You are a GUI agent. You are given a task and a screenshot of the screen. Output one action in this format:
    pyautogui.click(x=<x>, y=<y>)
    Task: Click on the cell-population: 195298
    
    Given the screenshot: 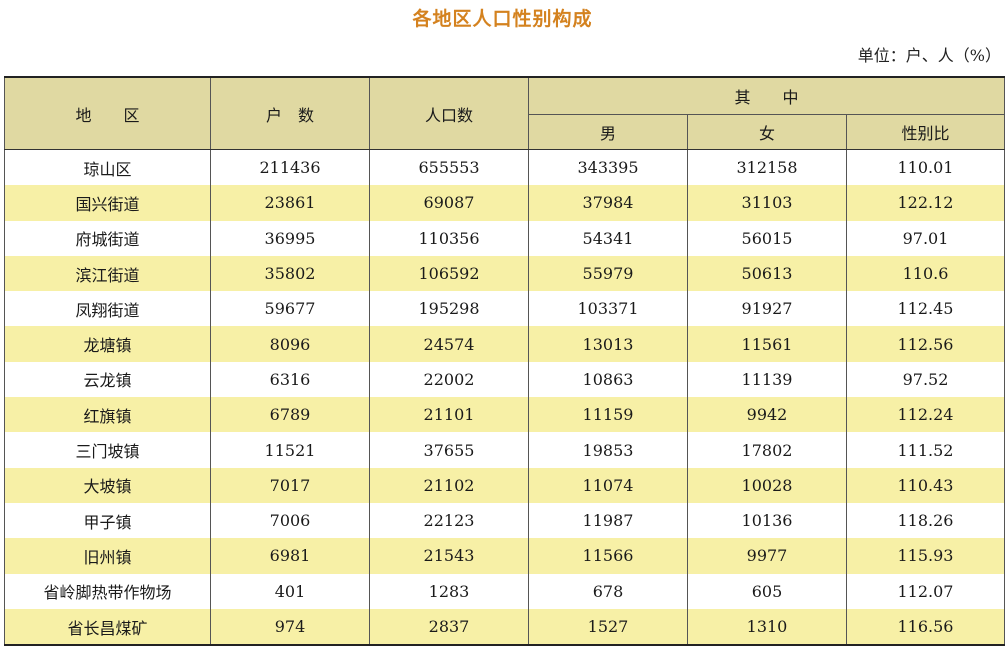 What is the action you would take?
    pyautogui.click(x=449, y=309)
    